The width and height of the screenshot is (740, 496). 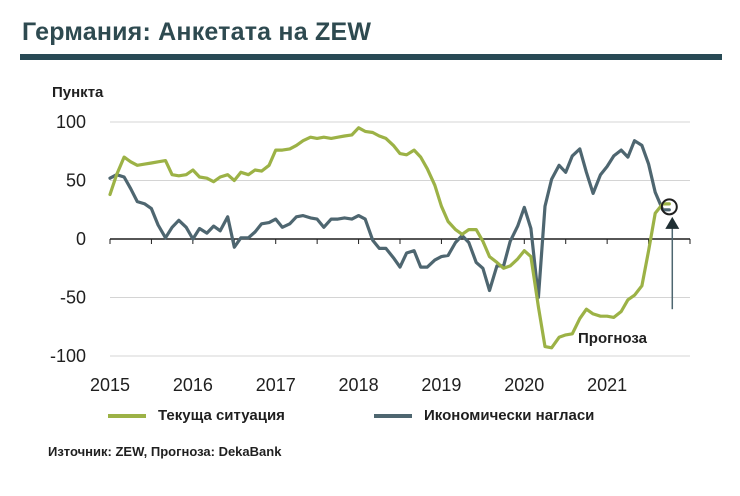 I want to click on legend-label-current: Текуща ситуация, so click(x=221, y=415).